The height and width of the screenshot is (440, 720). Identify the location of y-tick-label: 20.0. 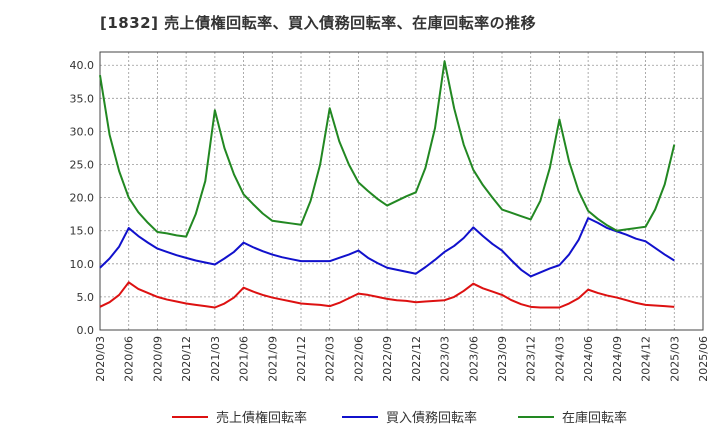
(82, 198).